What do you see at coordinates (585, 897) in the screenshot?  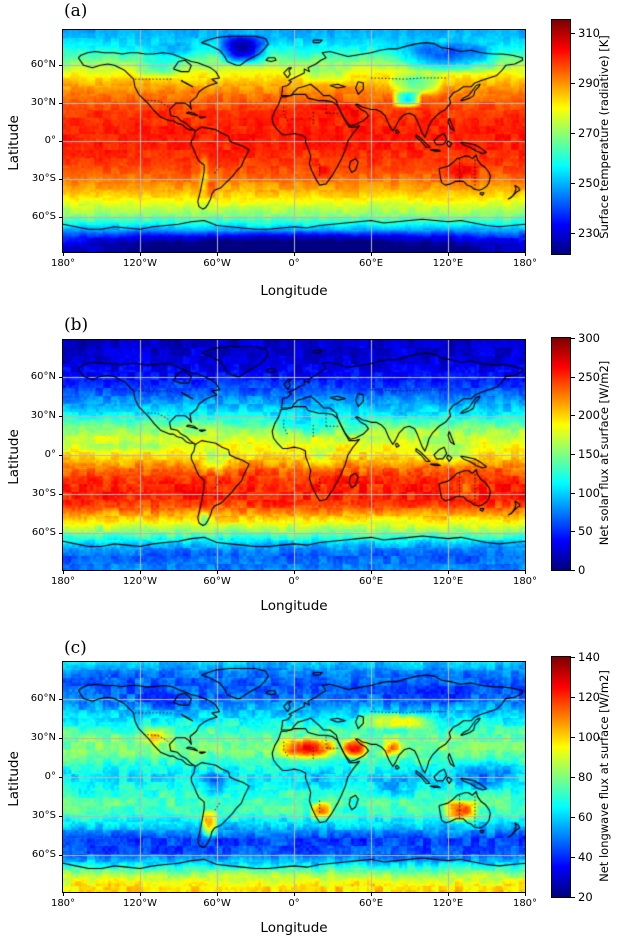 I see `colorbar-tick-label: 20` at bounding box center [585, 897].